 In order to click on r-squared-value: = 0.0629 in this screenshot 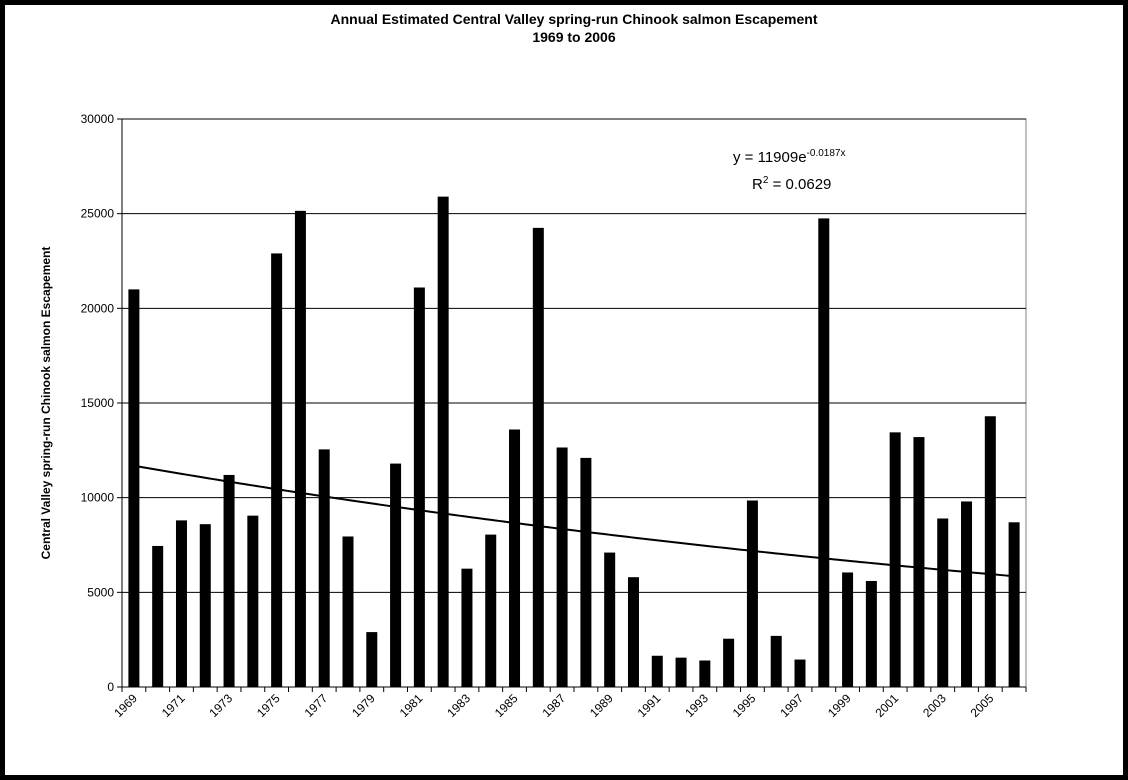, I will do `click(799, 184)`.